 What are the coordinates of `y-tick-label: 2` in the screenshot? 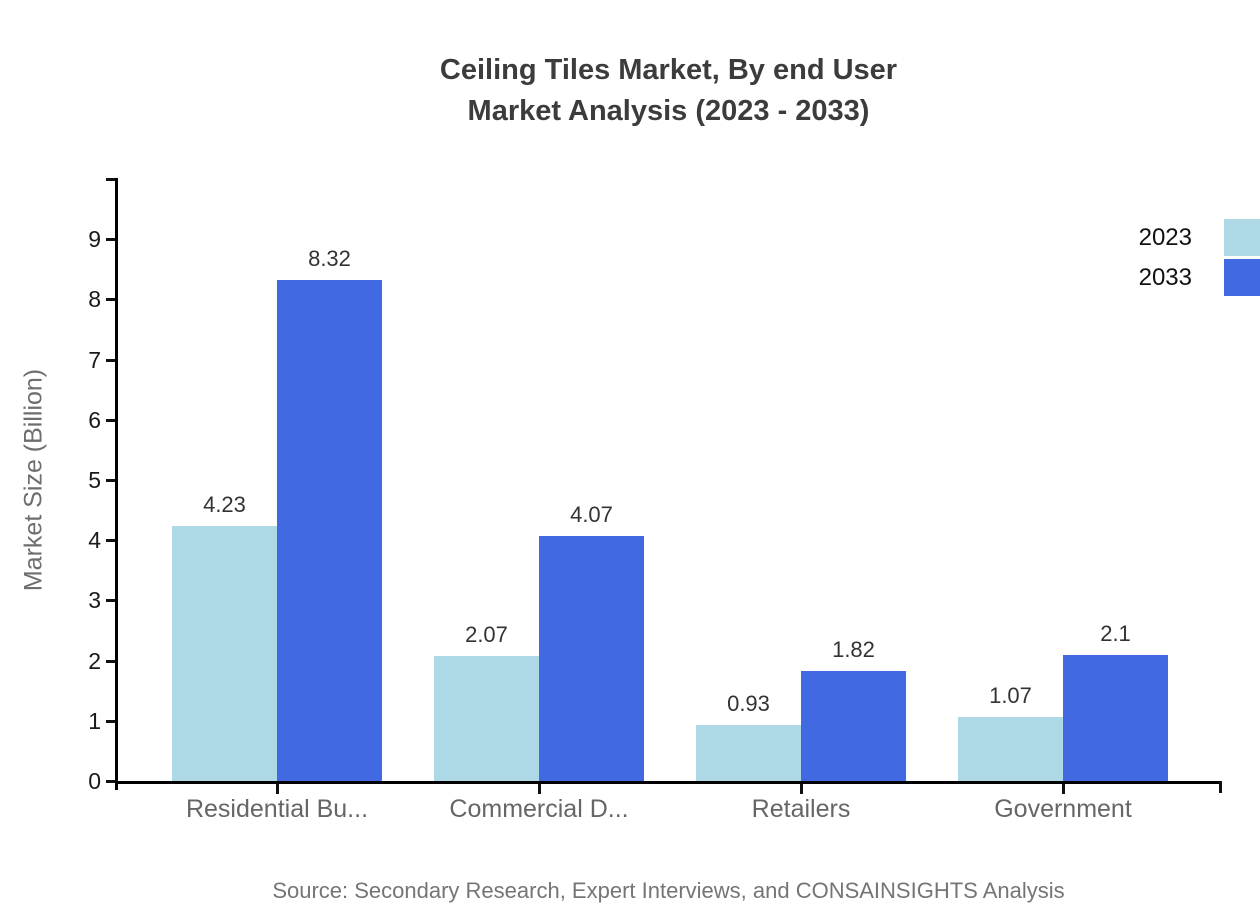 It's located at (94, 660).